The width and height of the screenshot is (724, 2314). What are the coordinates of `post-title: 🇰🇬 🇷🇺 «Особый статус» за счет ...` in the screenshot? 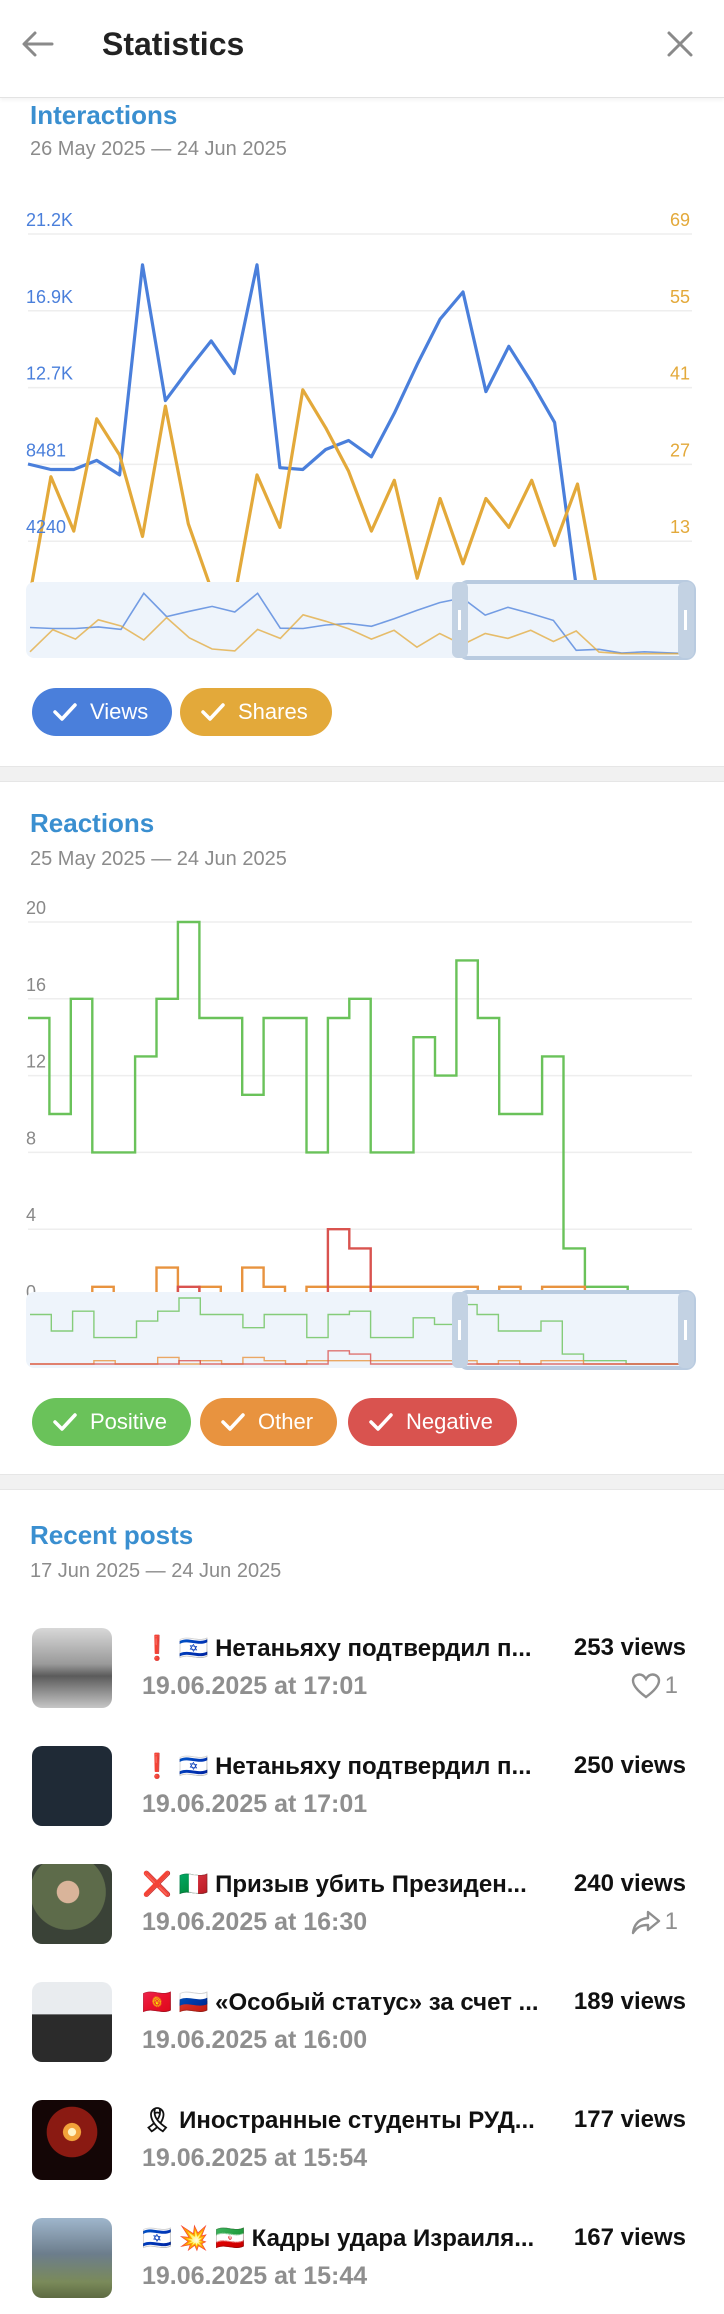 It's located at (340, 2002).